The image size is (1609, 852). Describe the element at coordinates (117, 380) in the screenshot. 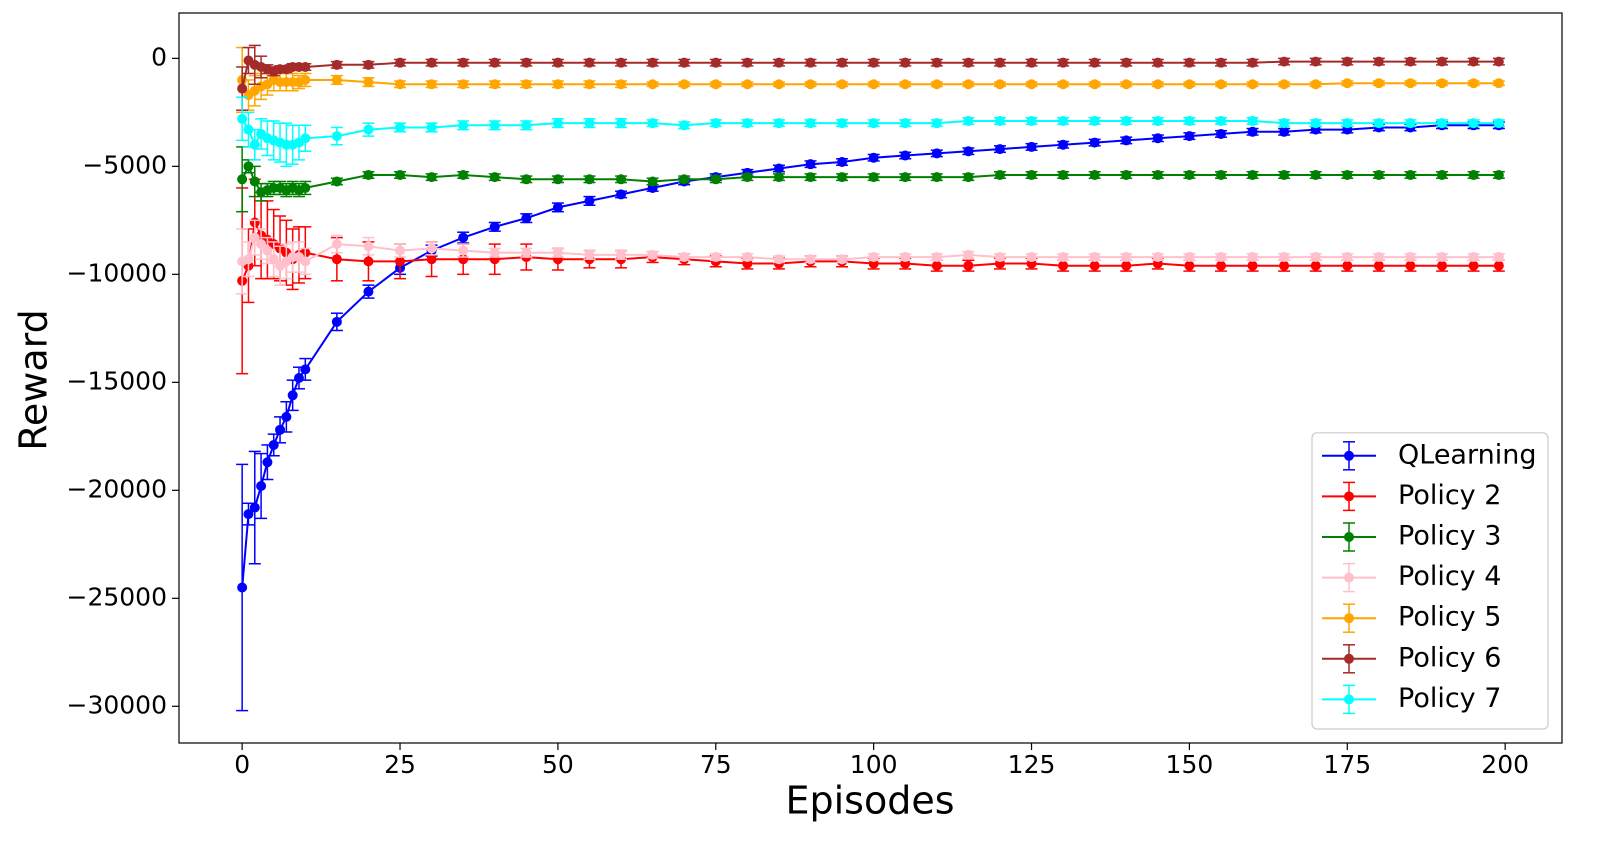

I see `y-tick-label: −15000` at that location.